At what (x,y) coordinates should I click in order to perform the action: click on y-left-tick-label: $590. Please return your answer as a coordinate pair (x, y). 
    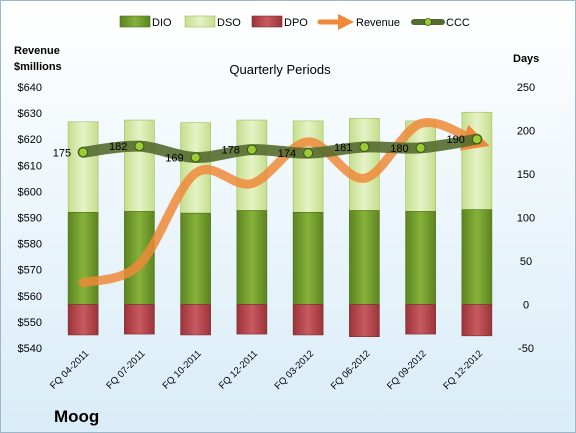
    Looking at the image, I should click on (30, 219).